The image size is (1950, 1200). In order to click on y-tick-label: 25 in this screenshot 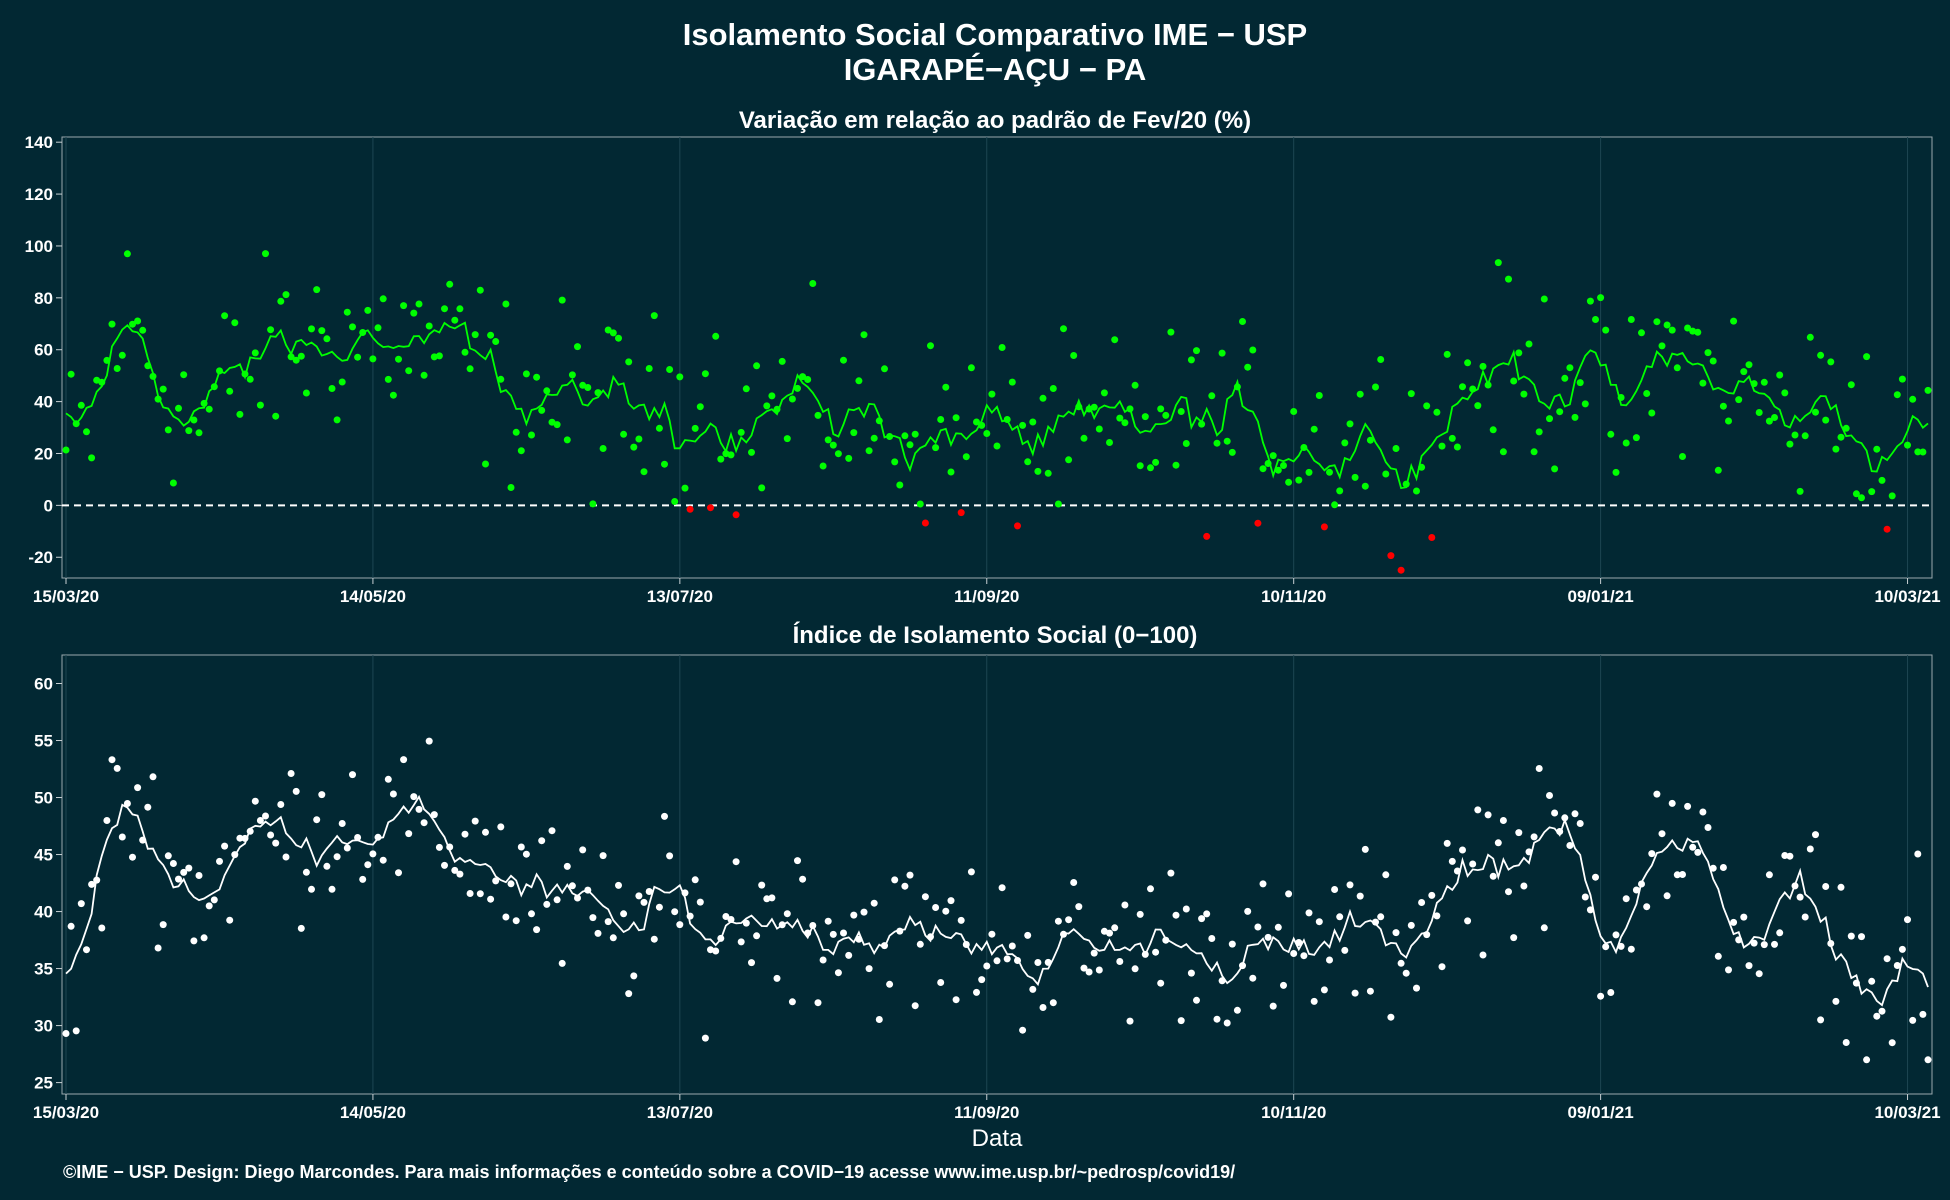, I will do `click(43, 1083)`.